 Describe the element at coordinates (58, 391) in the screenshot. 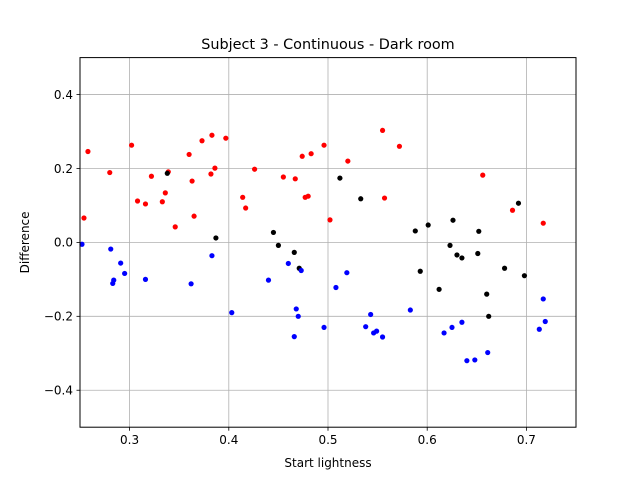

I see `y-tick-label: −0.4` at that location.